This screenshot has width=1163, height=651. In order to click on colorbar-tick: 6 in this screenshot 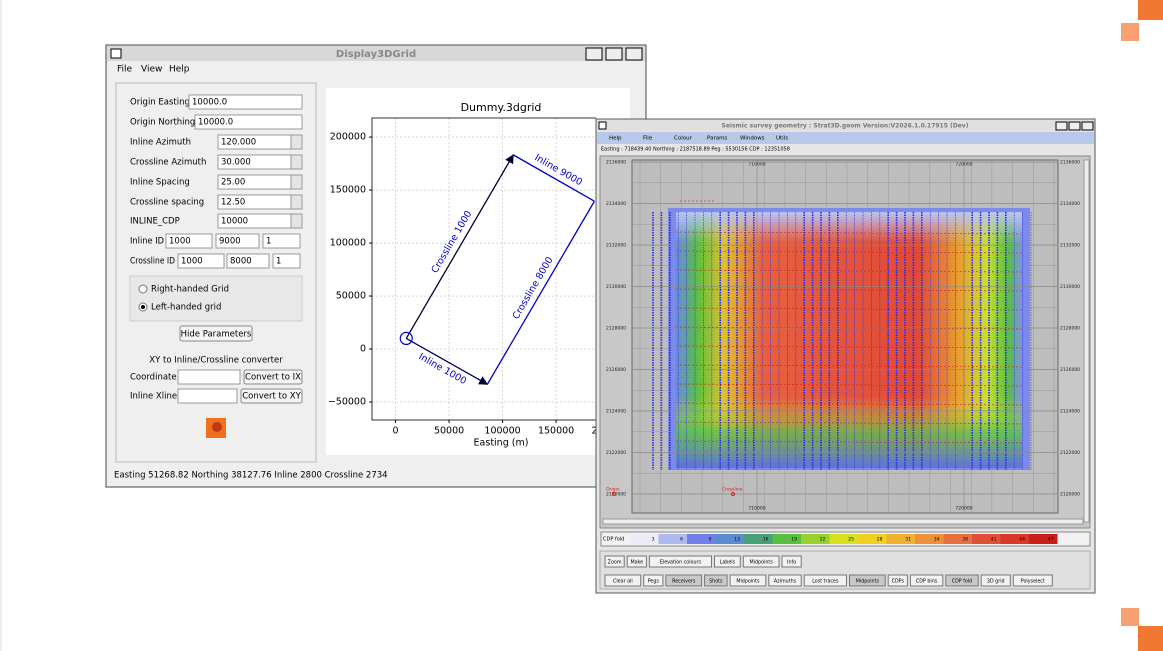, I will do `click(681, 540)`.